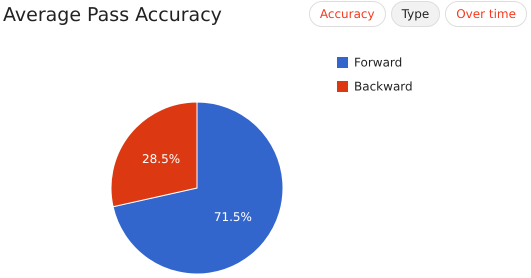 Image resolution: width=531 pixels, height=278 pixels. Describe the element at coordinates (486, 14) in the screenshot. I see `toggle-button: Over time` at that location.